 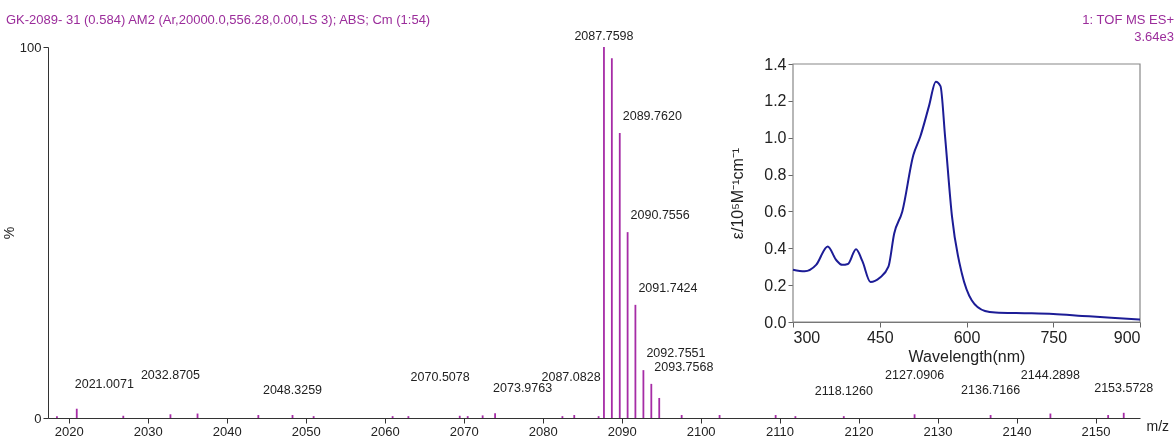 What do you see at coordinates (859, 431) in the screenshot?
I see `x-tick-label: 2120` at bounding box center [859, 431].